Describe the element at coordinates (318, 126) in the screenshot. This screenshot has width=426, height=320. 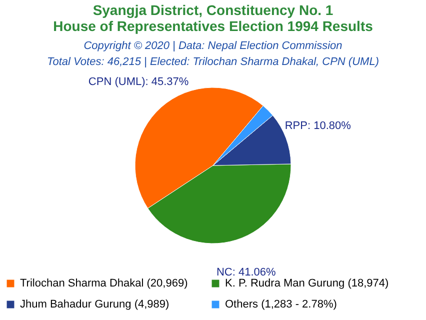
I see `data-label: RPP: 10.80%` at that location.